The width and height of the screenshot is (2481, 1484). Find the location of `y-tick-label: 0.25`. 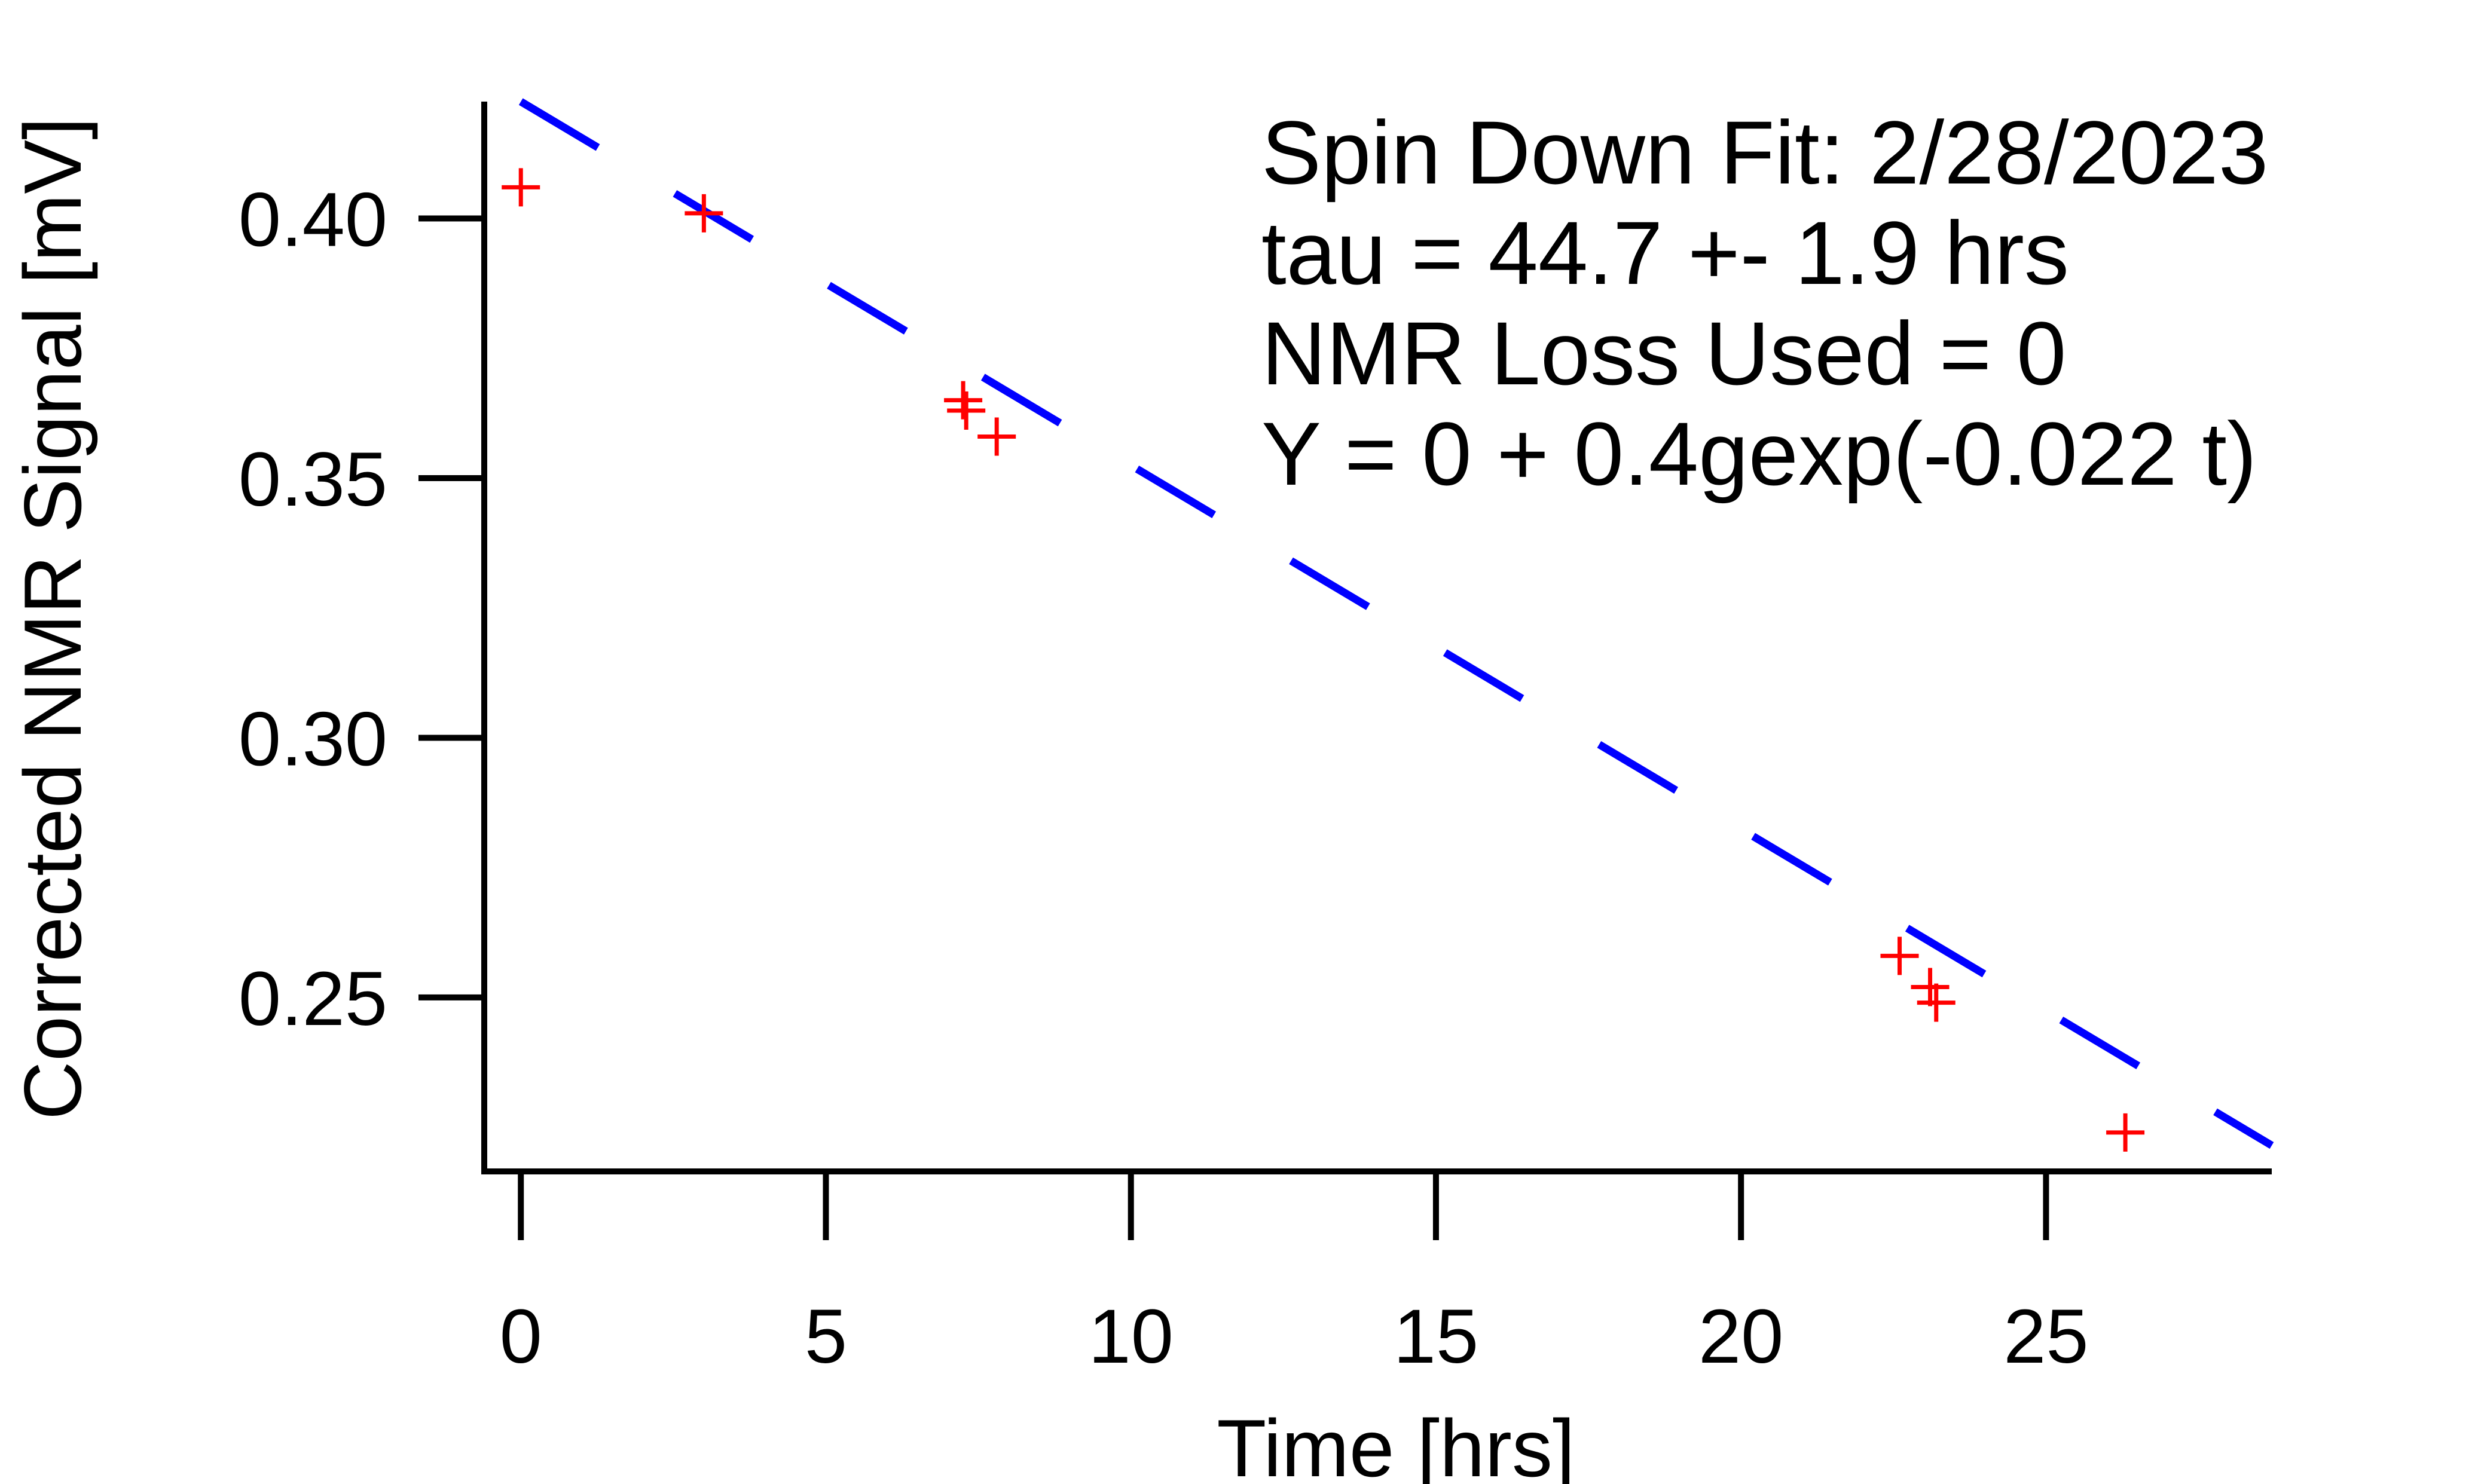

y-tick-label: 0.25 is located at coordinates (313, 999).